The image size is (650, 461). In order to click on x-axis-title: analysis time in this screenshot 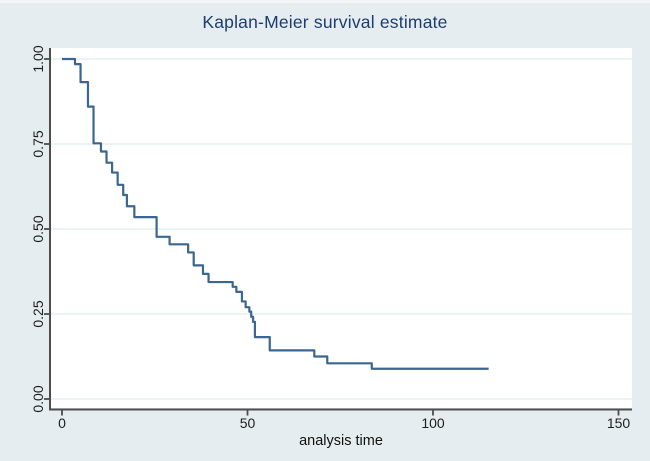, I will do `click(341, 441)`.